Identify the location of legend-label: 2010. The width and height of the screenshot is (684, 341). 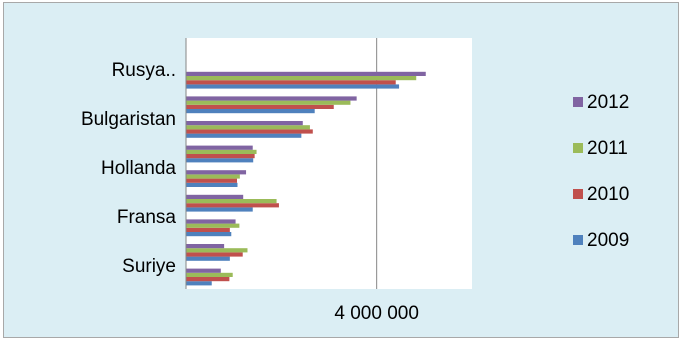
(608, 194).